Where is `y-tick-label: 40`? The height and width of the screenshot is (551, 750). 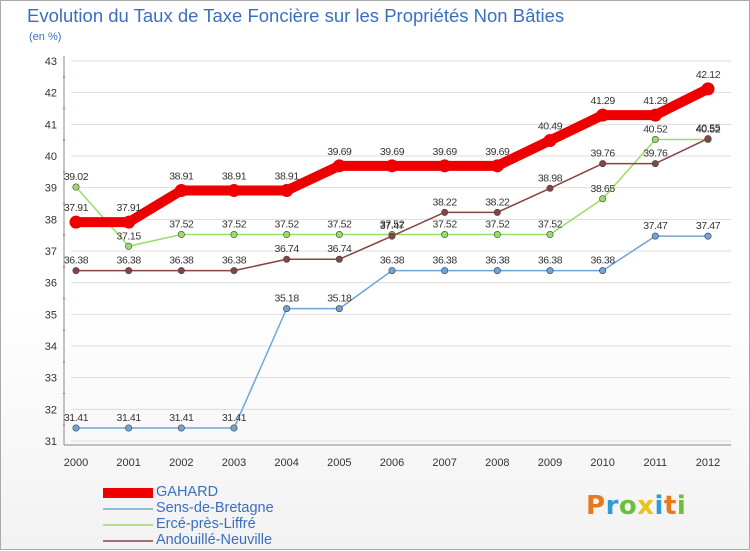 y-tick-label: 40 is located at coordinates (51, 157).